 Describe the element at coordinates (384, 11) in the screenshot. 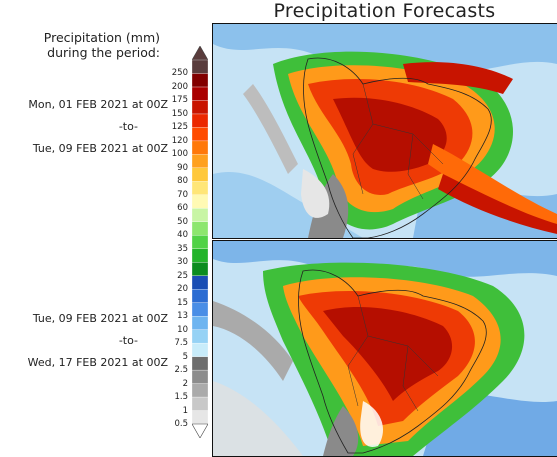

I see `page-title: Precipitation Forecasts` at that location.